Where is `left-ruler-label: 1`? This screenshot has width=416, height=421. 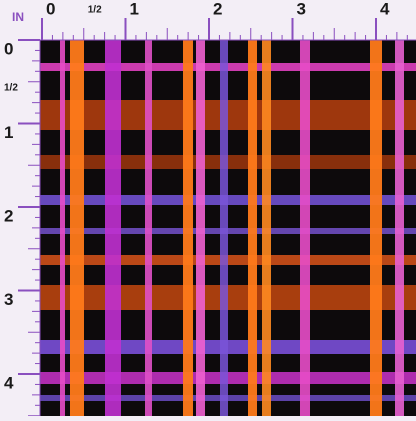
left-ruler-label: 1 is located at coordinates (8, 132).